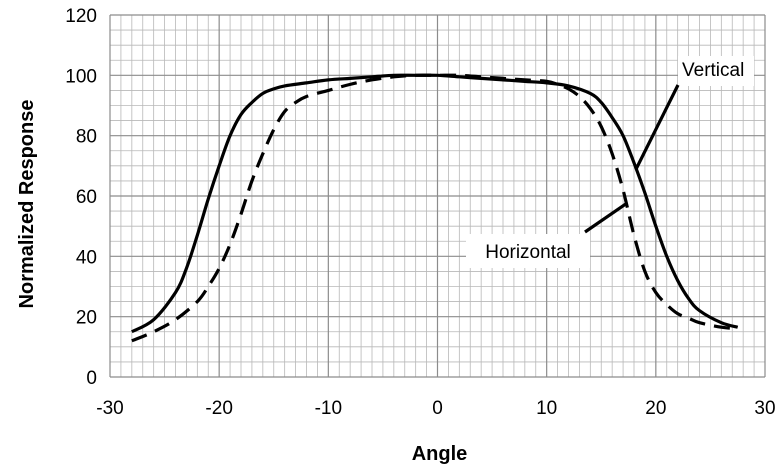 This screenshot has height=470, width=780. Describe the element at coordinates (328, 408) in the screenshot. I see `x-tick-label: -10` at that location.